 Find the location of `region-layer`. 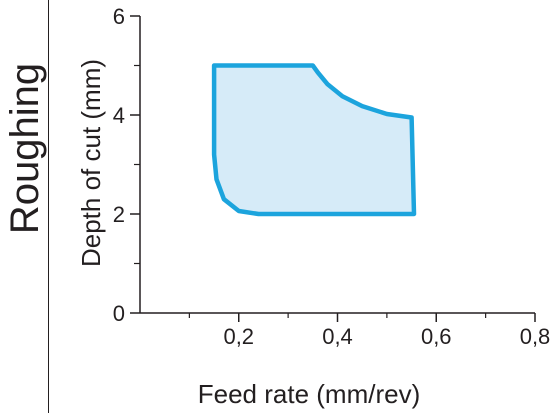

region-layer is located at coordinates (314, 140).